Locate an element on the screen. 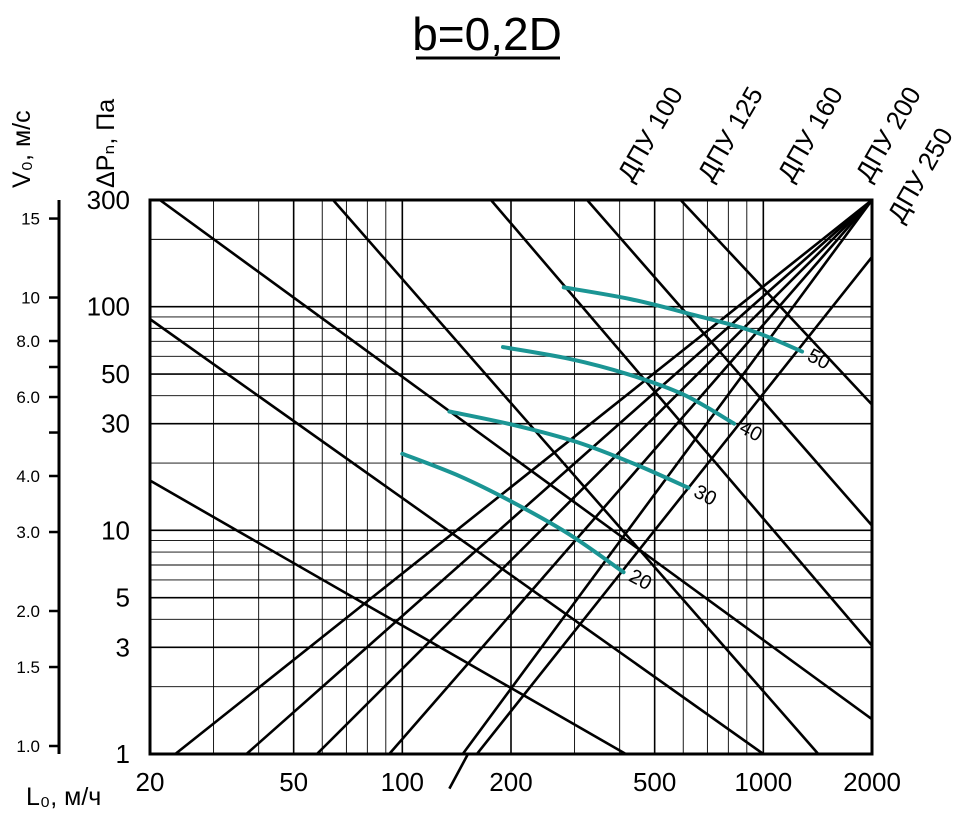  v-tick-label: 4.0 is located at coordinates (28, 476).